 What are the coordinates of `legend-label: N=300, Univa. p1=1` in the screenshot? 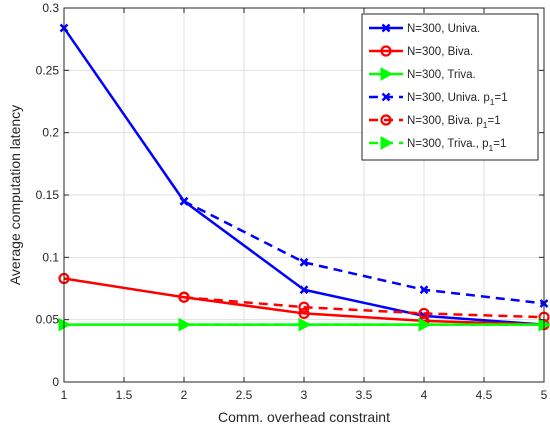 It's located at (457, 99).